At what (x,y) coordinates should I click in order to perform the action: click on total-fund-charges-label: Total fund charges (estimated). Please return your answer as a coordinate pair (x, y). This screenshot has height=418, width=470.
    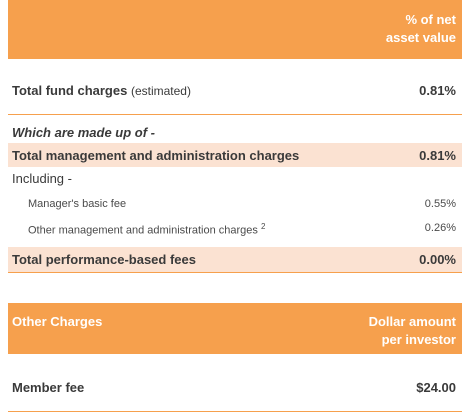
    Looking at the image, I should click on (101, 90).